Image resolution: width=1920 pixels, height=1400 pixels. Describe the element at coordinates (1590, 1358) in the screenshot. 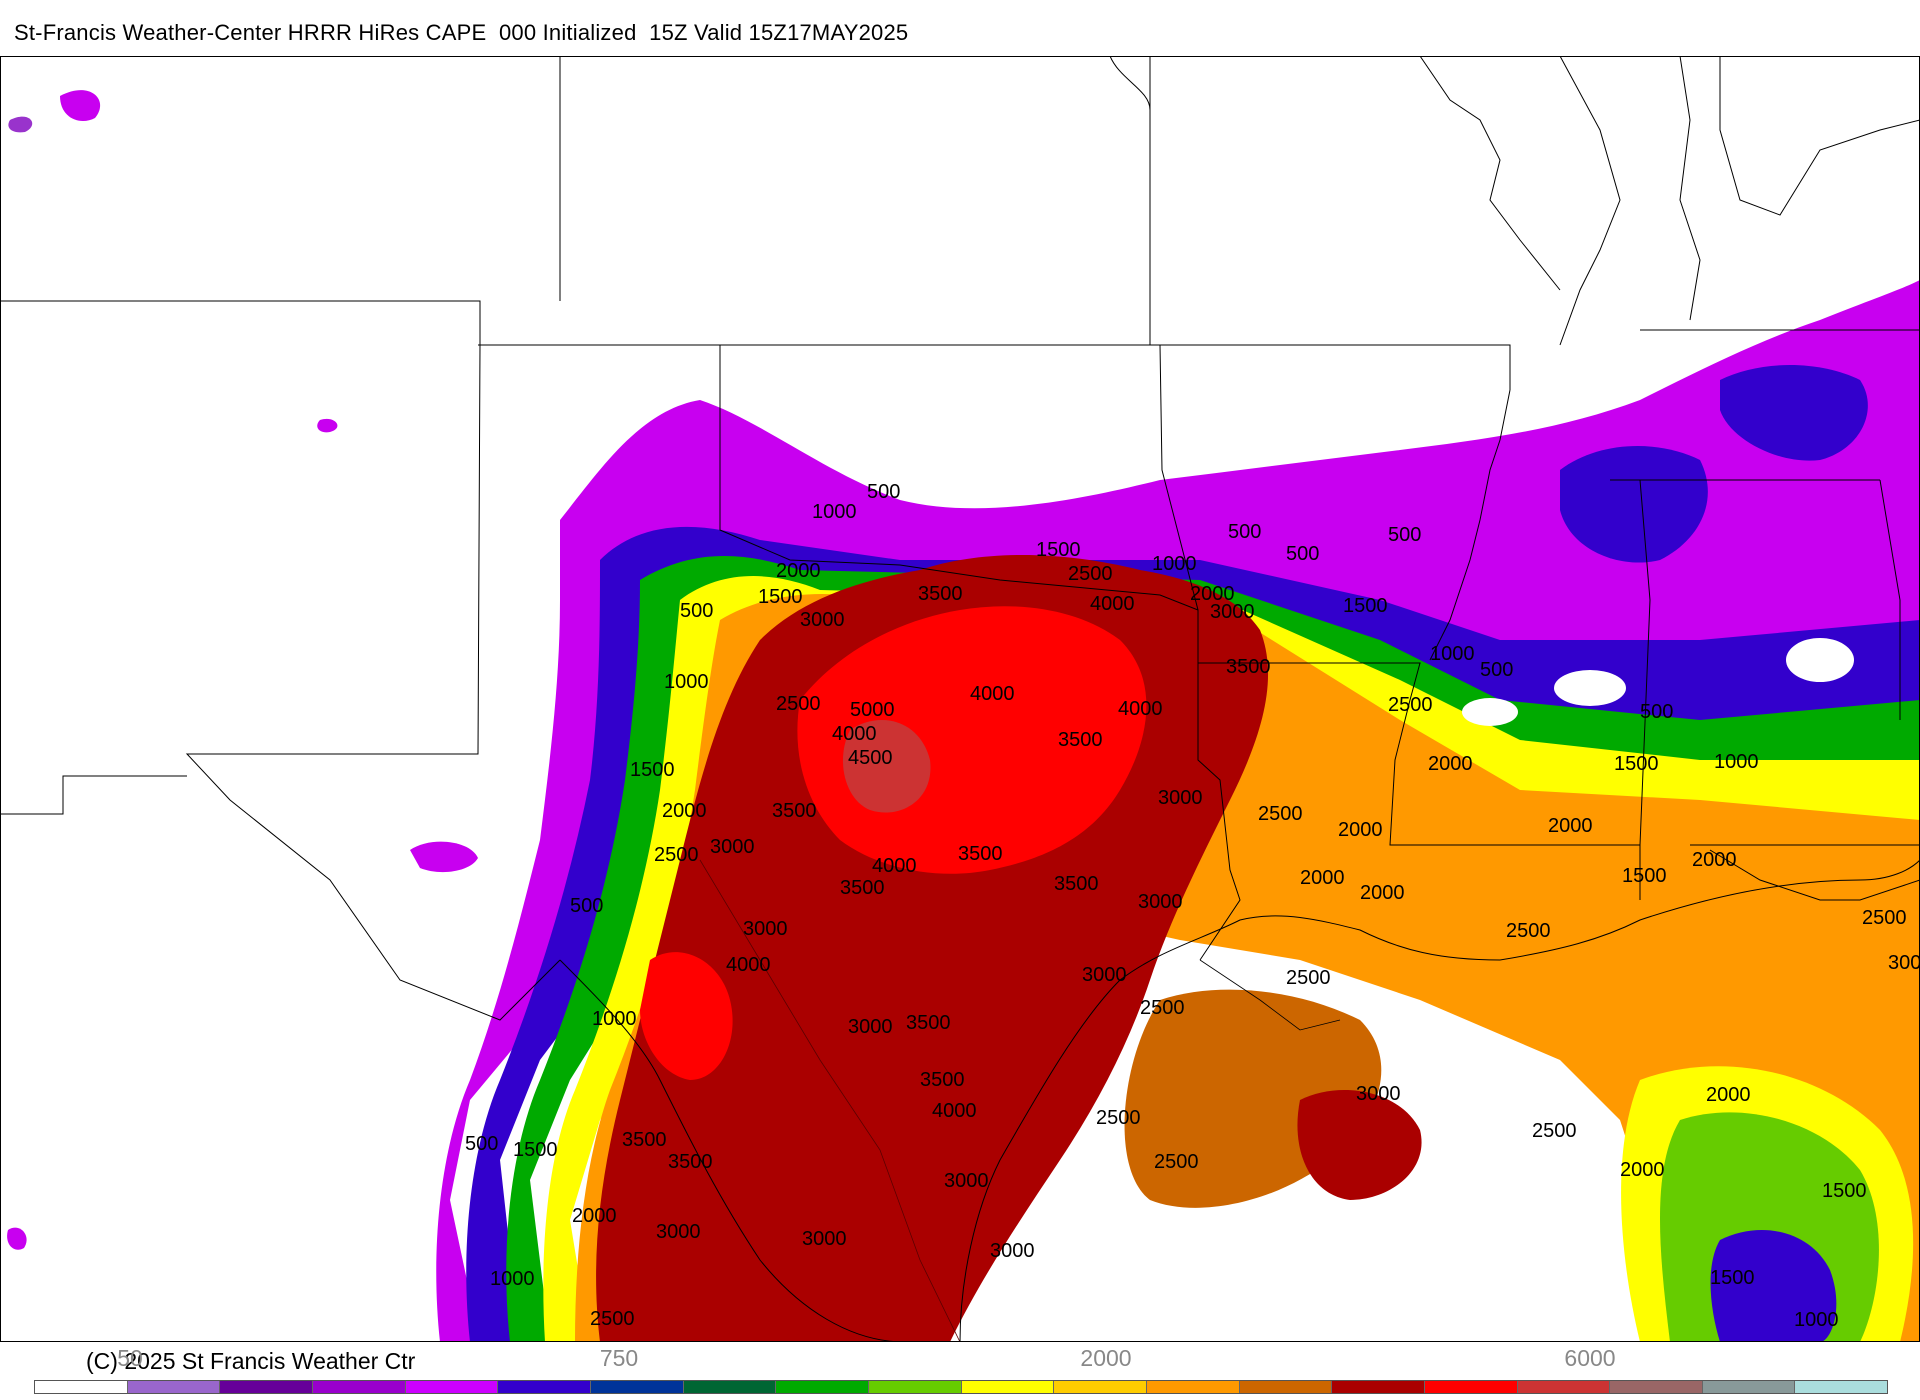

I see `colorbar-tick-6000: 6000` at that location.